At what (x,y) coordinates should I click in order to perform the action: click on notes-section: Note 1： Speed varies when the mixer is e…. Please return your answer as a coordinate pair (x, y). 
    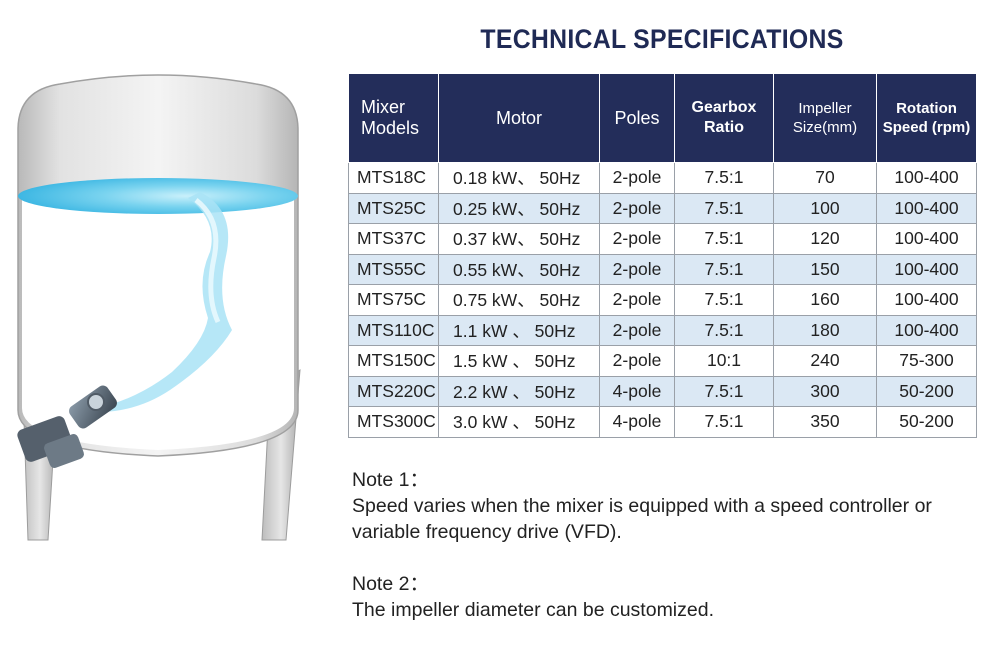
    Looking at the image, I should click on (662, 545).